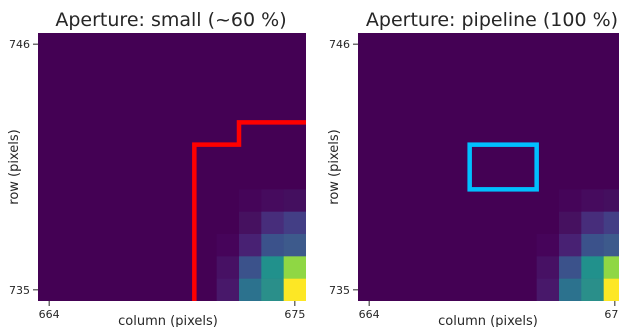 The height and width of the screenshot is (327, 619). I want to click on chart-title: Aperture: pipeline (100 %), so click(492, 20).